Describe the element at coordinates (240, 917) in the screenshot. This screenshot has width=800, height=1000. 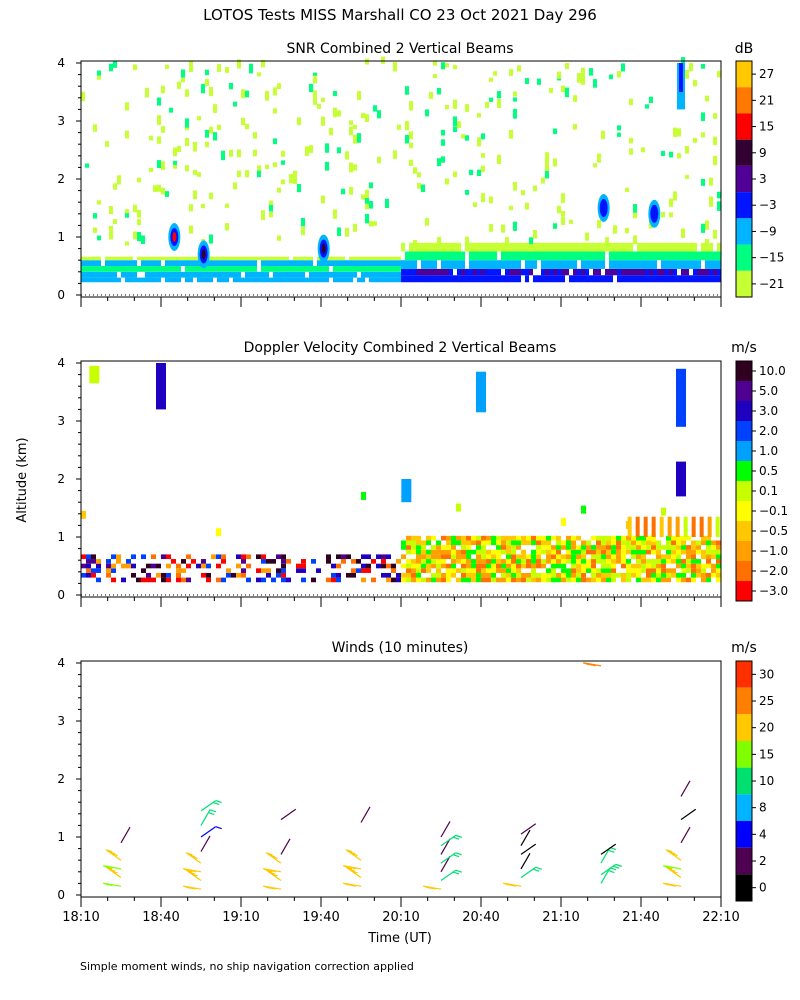
I see `x-tick-label: 19:10` at that location.